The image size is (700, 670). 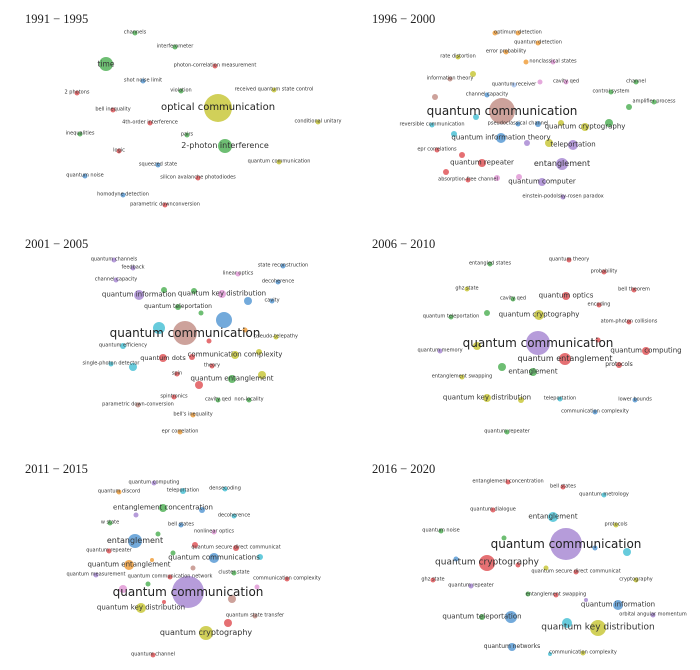 I want to click on keyword-label: shot noise limit, so click(x=143, y=80).